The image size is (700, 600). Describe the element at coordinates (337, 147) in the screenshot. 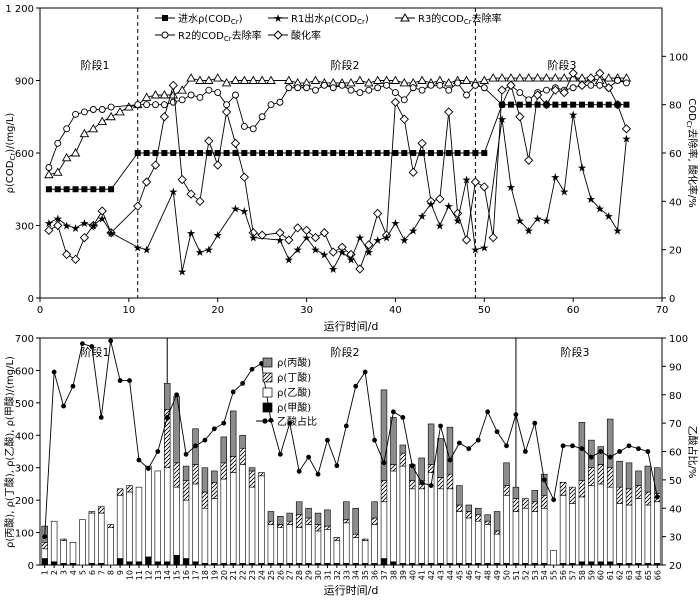

I see `influent-line` at that location.